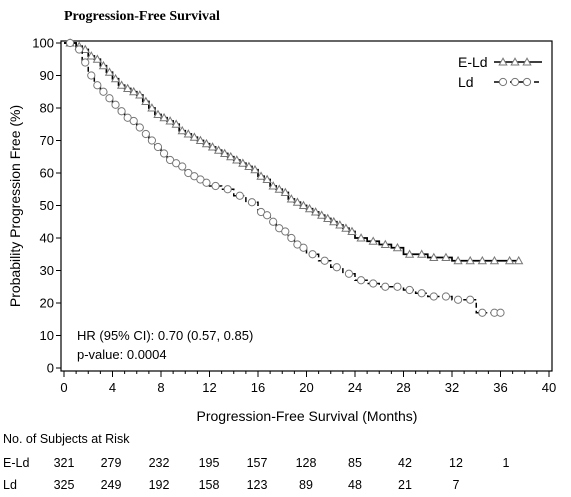 This screenshot has height=497, width=571. I want to click on risk-table-title: No. of Subjects at Risk, so click(66, 439).